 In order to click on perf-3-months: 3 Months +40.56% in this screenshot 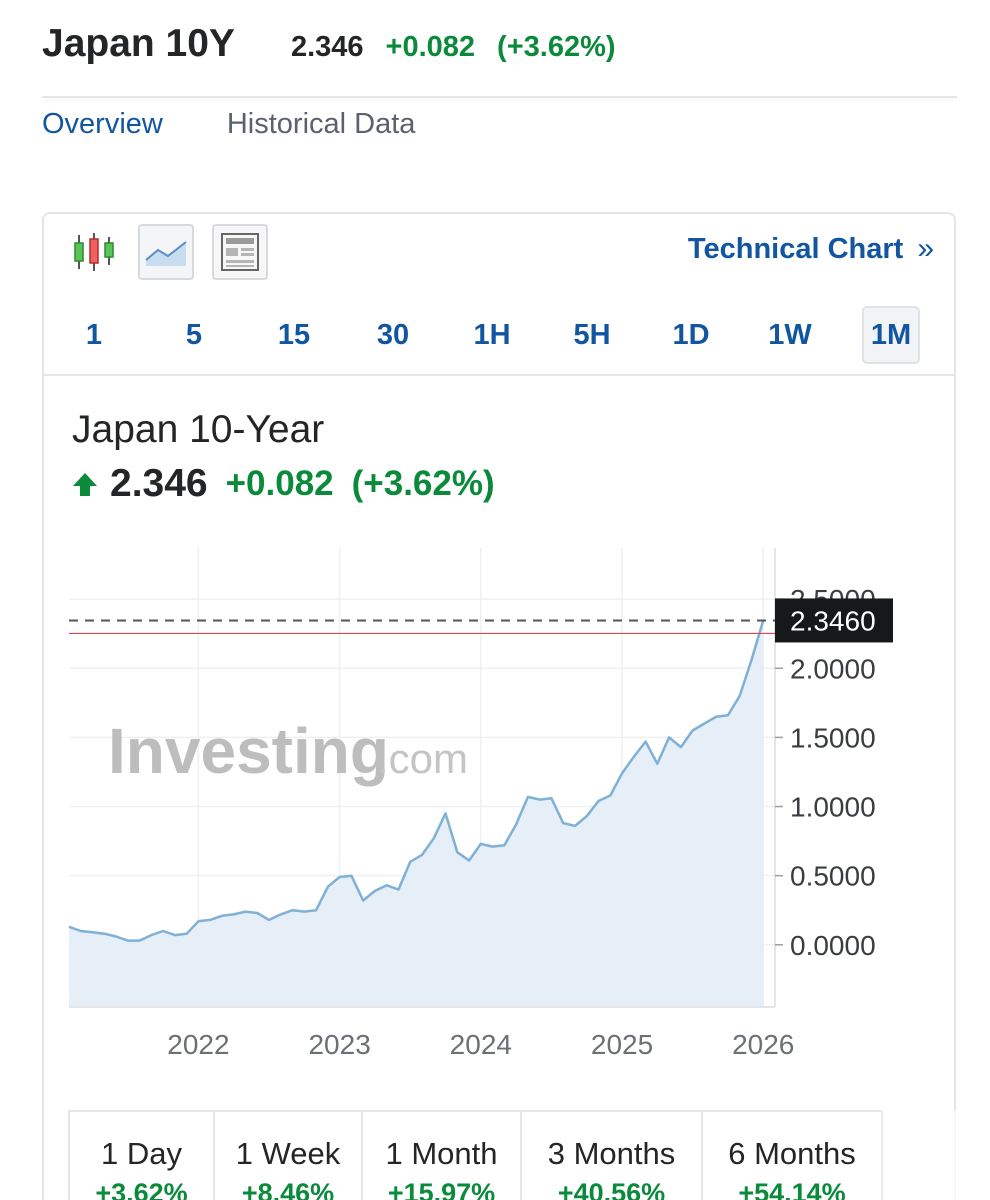, I will do `click(612, 1156)`.